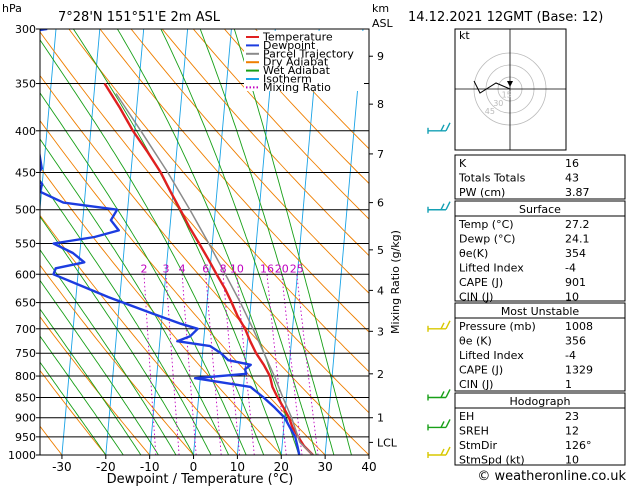 The width and height of the screenshot is (629, 490). What do you see at coordinates (466, 416) in the screenshot?
I see `hodograph-label: EH` at bounding box center [466, 416].